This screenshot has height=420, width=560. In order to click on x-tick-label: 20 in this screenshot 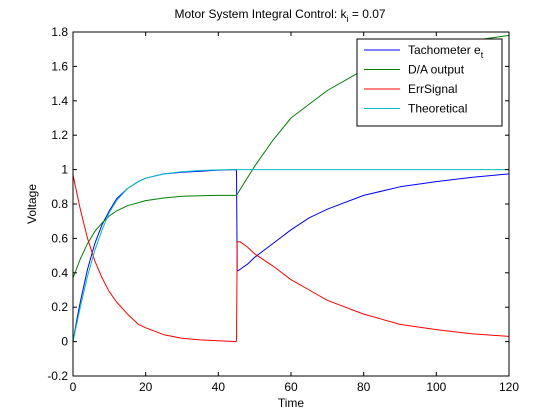, I will do `click(146, 387)`.